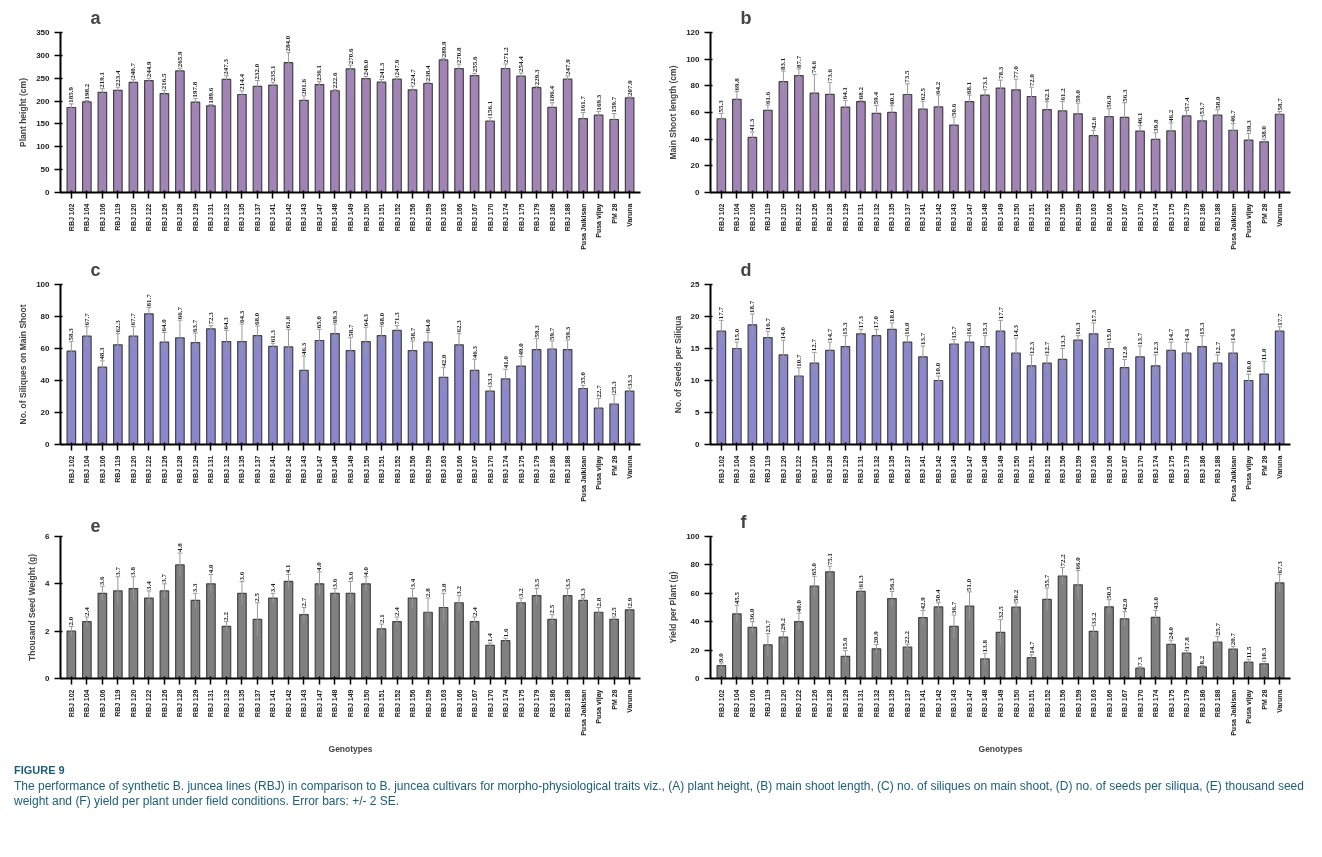 This screenshot has width=1322, height=857. I want to click on y-tick-label: 300, so click(43, 55).